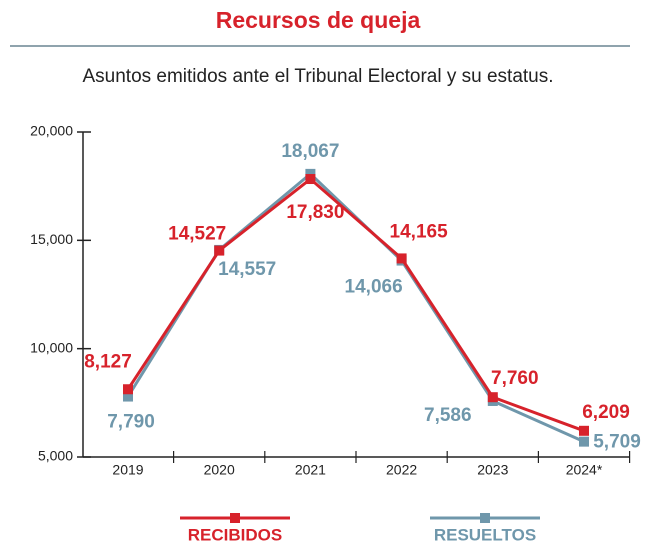 Image resolution: width=652 pixels, height=546 pixels. What do you see at coordinates (247, 269) in the screenshot?
I see `data-label: 14,557` at bounding box center [247, 269].